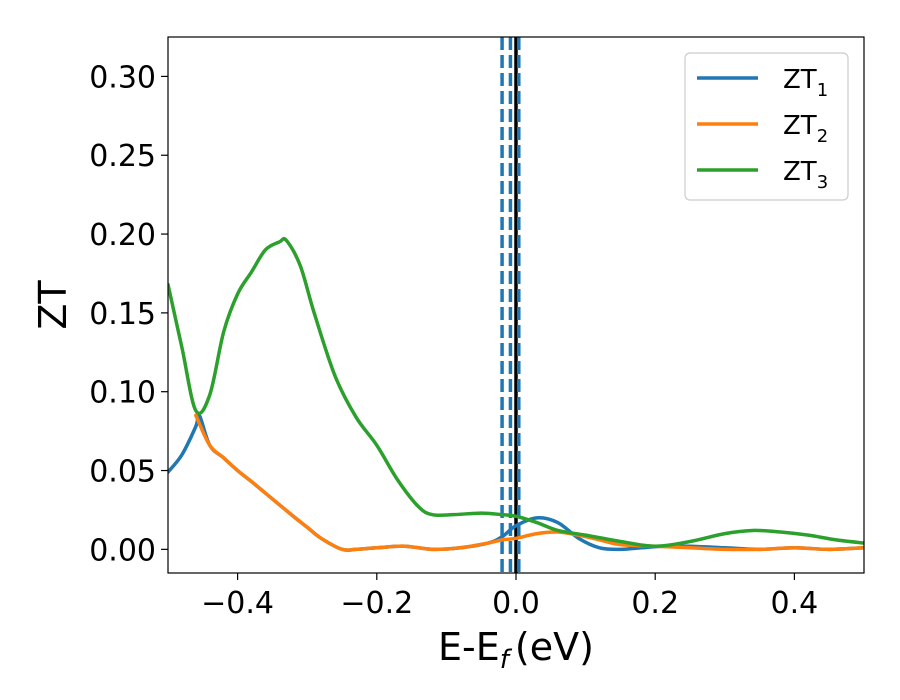 This screenshot has width=900, height=700. Describe the element at coordinates (122, 472) in the screenshot. I see `y-tick-label: 0.05` at that location.